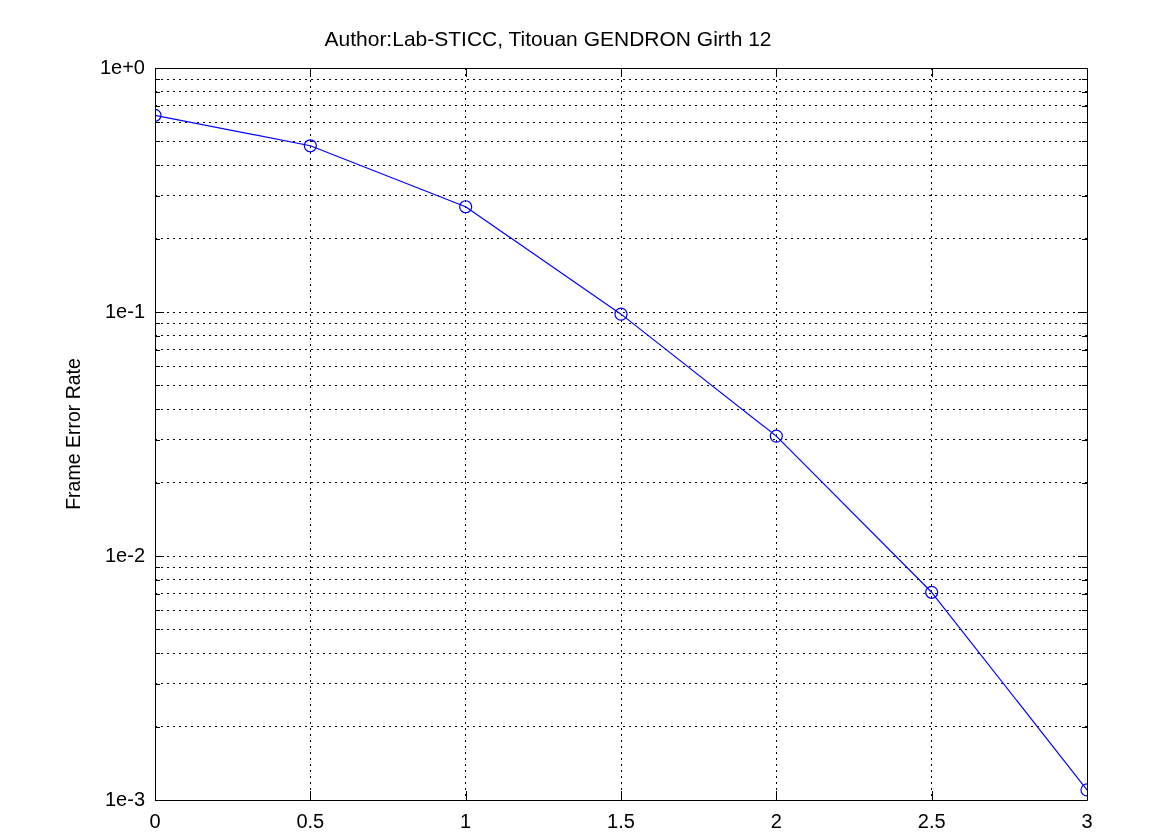 The height and width of the screenshot is (835, 1175). Describe the element at coordinates (1087, 820) in the screenshot. I see `x-tick-label: 3` at that location.